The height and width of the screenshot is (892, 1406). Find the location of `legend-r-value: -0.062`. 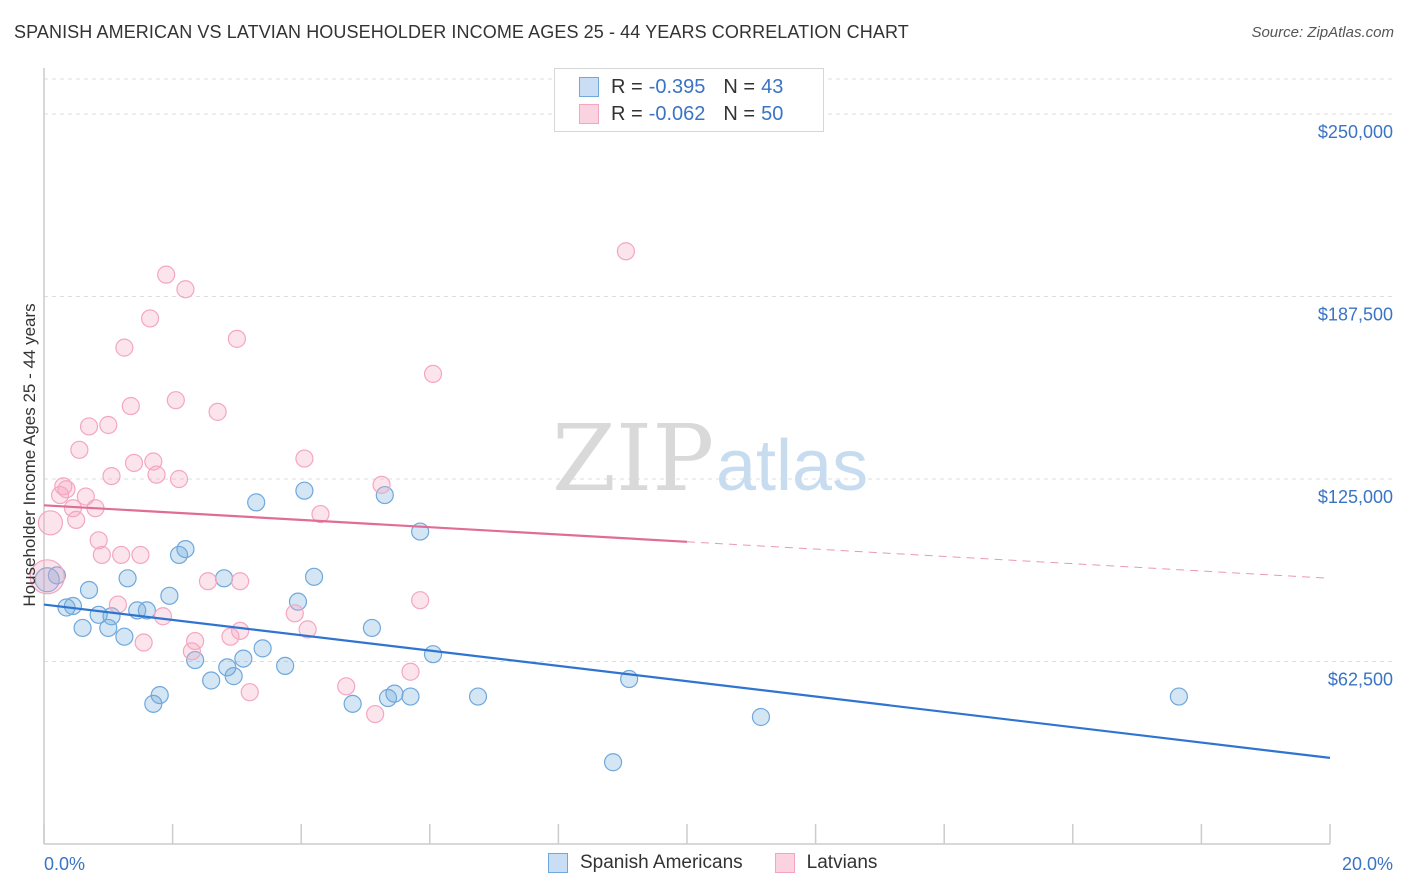

legend-r-value: -0.062 is located at coordinates (677, 113).